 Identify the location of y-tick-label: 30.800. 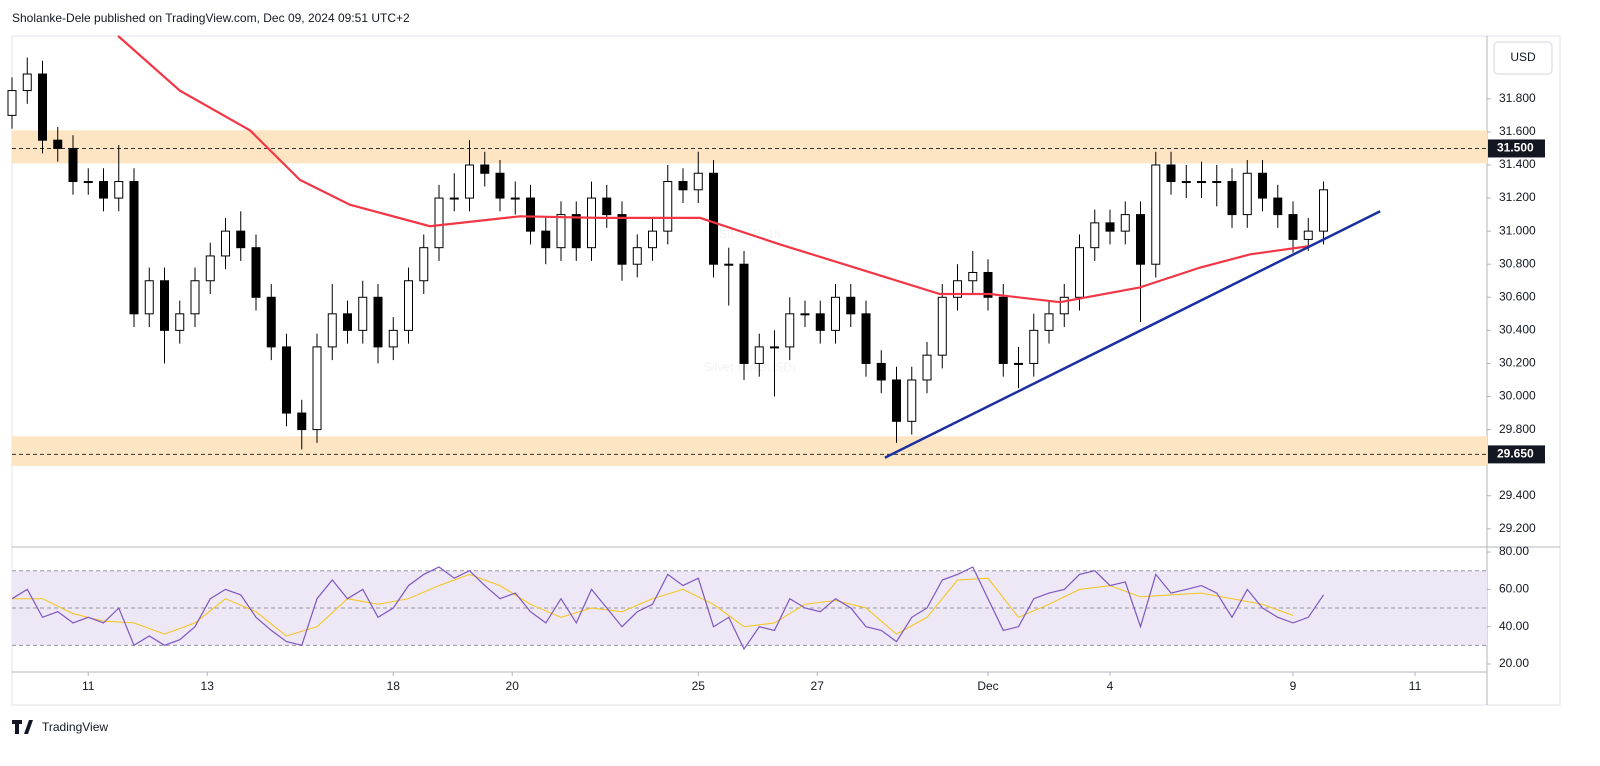
(1517, 263).